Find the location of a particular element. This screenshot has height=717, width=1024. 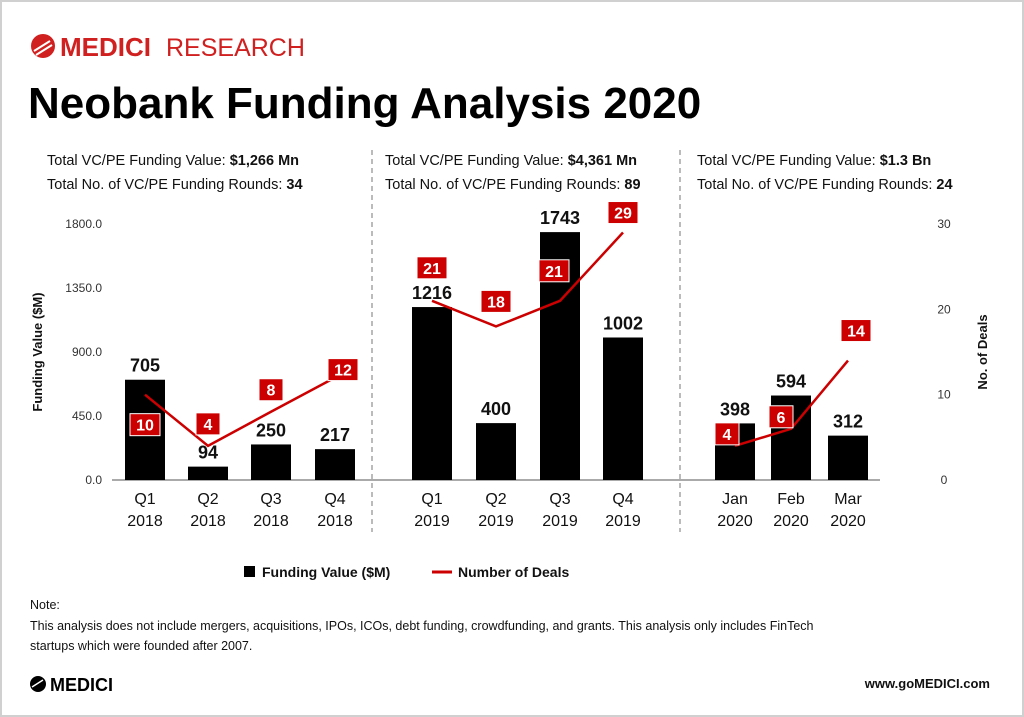

deal-count-label: 14 is located at coordinates (856, 332).